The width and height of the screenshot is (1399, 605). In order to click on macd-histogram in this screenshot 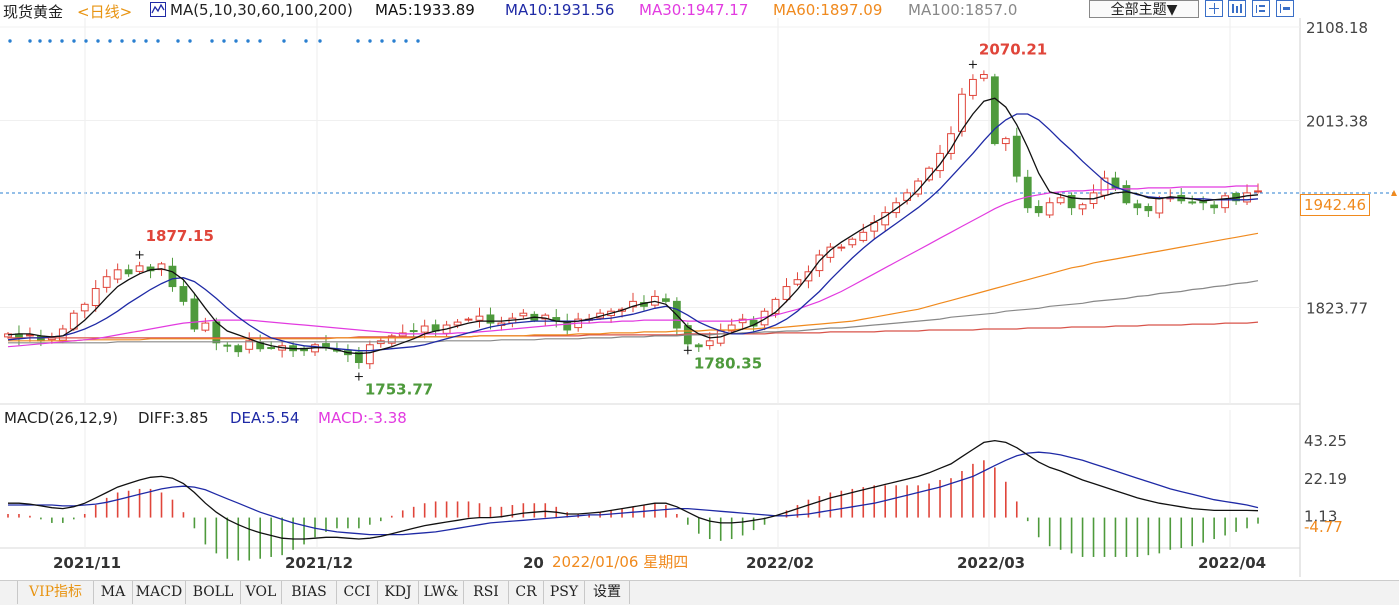, I will do `click(633, 510)`.